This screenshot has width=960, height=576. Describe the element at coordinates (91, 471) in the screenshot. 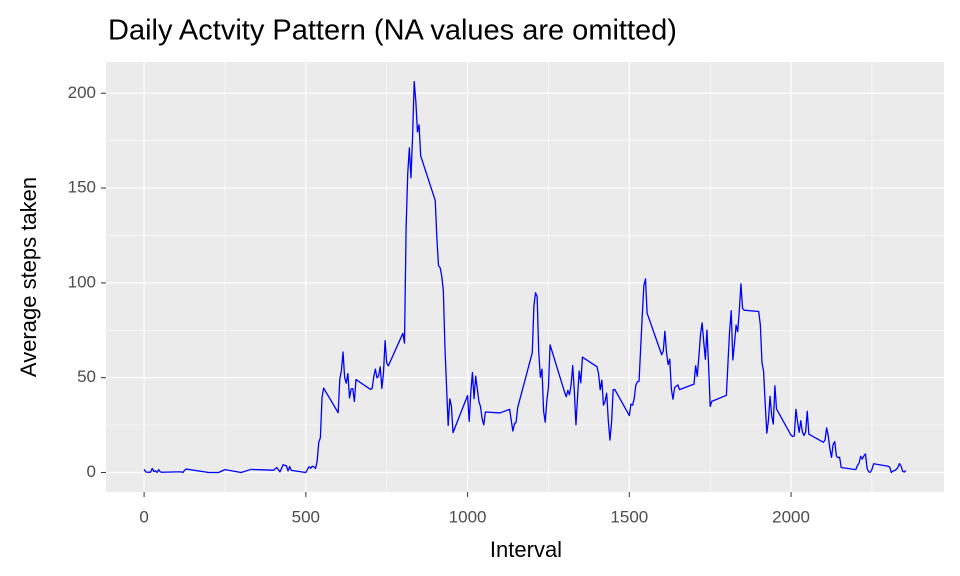

I see `y-tick-label: 0` at that location.